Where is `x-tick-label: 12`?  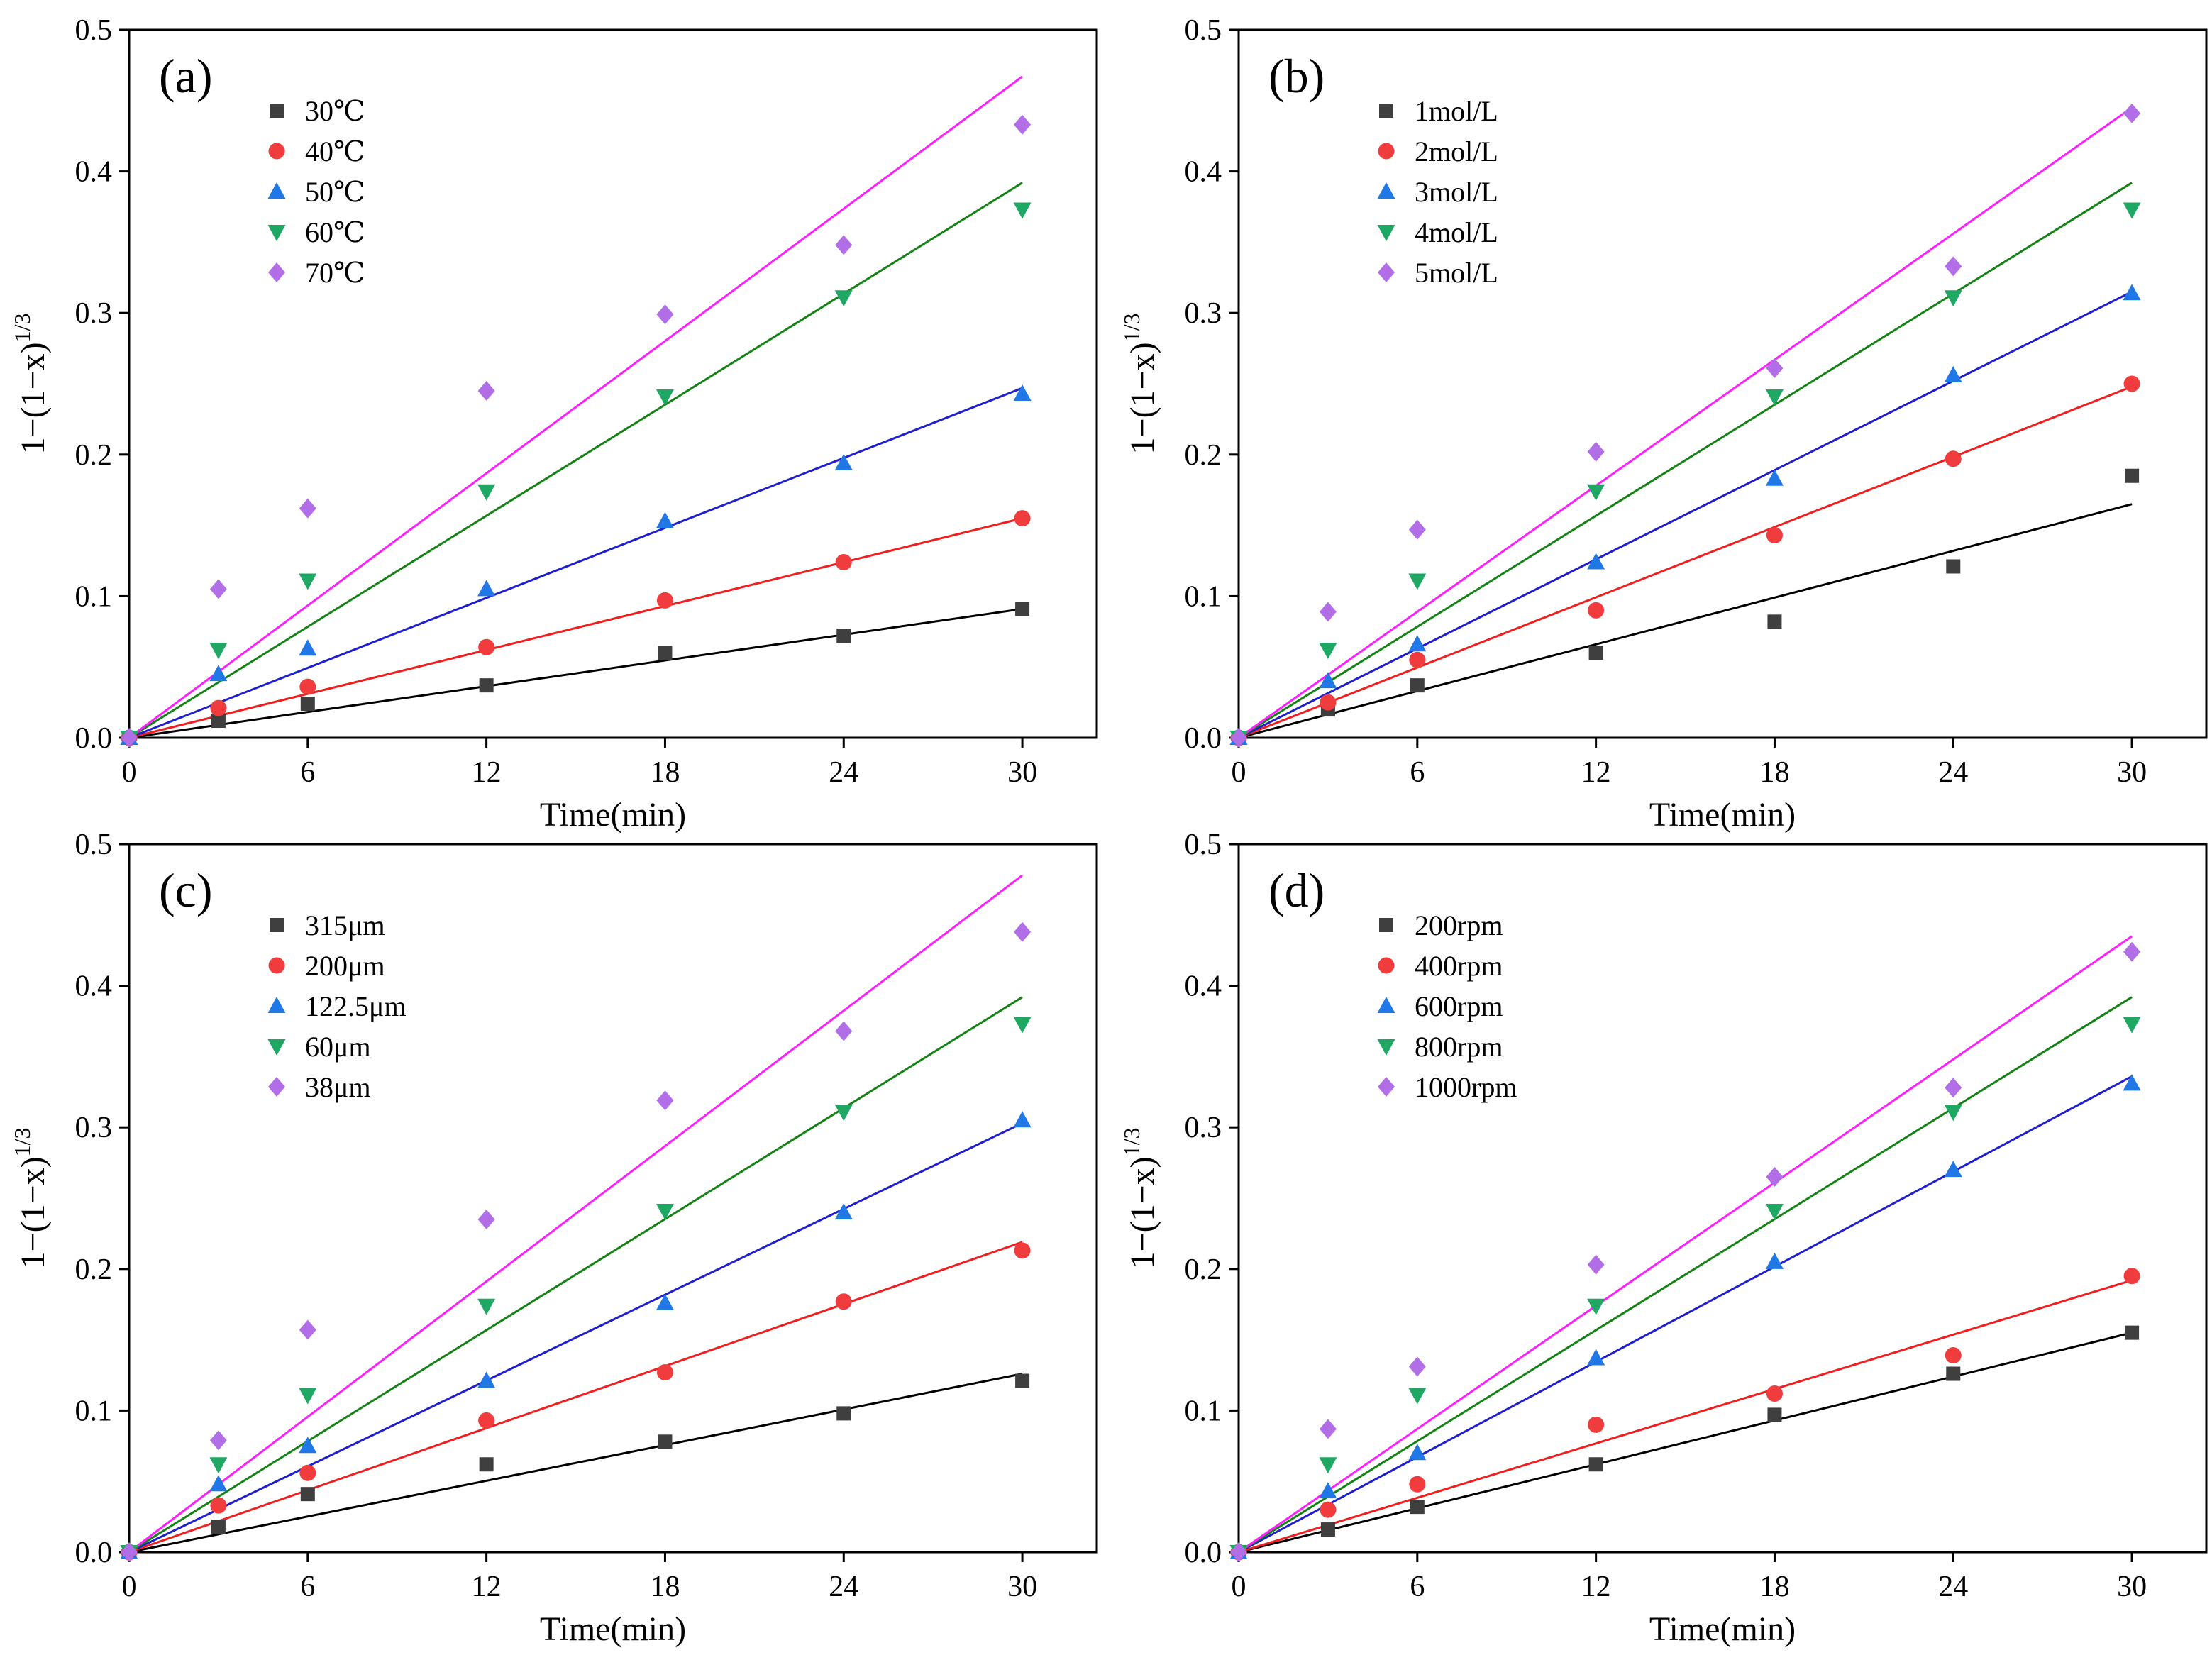
x-tick-label: 12 is located at coordinates (487, 1587).